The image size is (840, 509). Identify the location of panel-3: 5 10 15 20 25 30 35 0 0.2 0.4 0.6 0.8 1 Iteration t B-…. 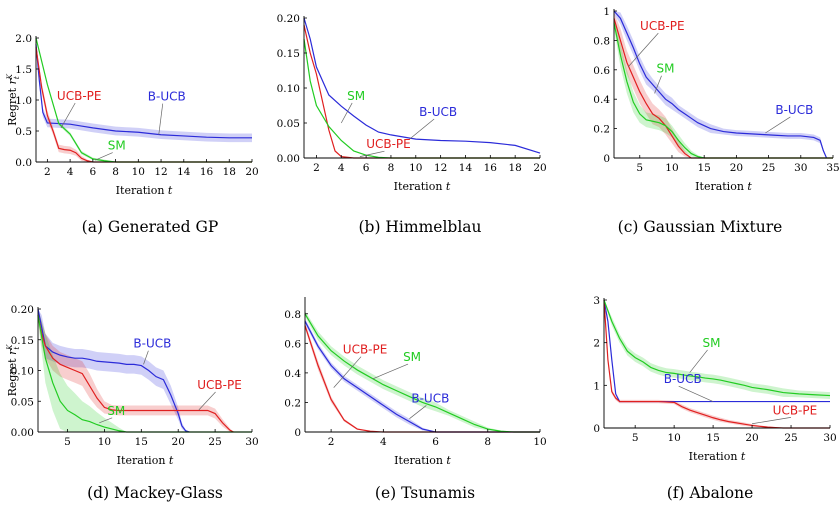
(716, 121).